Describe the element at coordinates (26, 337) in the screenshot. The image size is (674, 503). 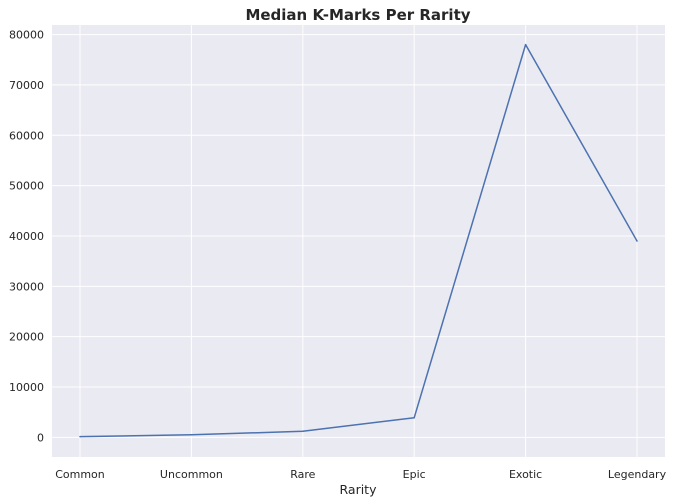
I see `y-tick-label: 20000` at that location.